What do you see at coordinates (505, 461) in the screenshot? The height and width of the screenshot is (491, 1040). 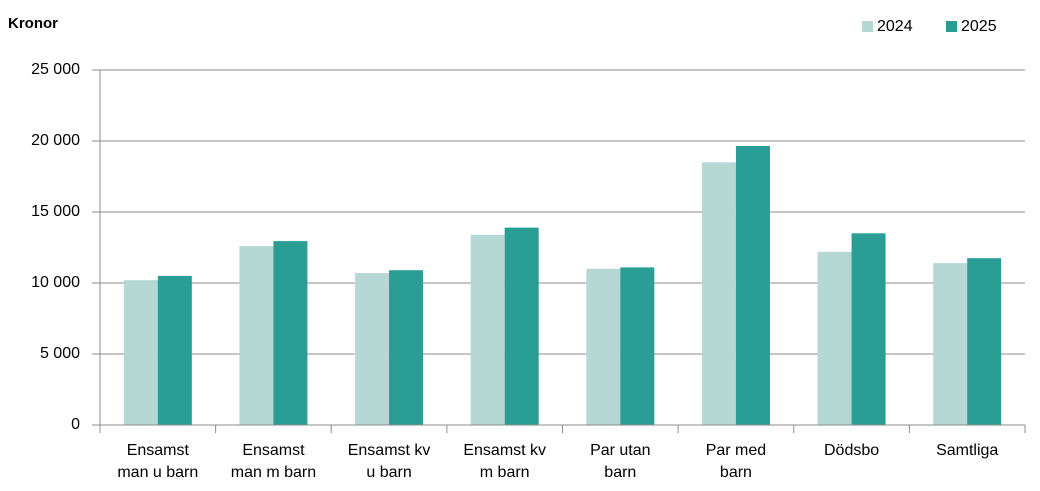 I see `x-tick-label: Ensamst kv m barn` at bounding box center [505, 461].